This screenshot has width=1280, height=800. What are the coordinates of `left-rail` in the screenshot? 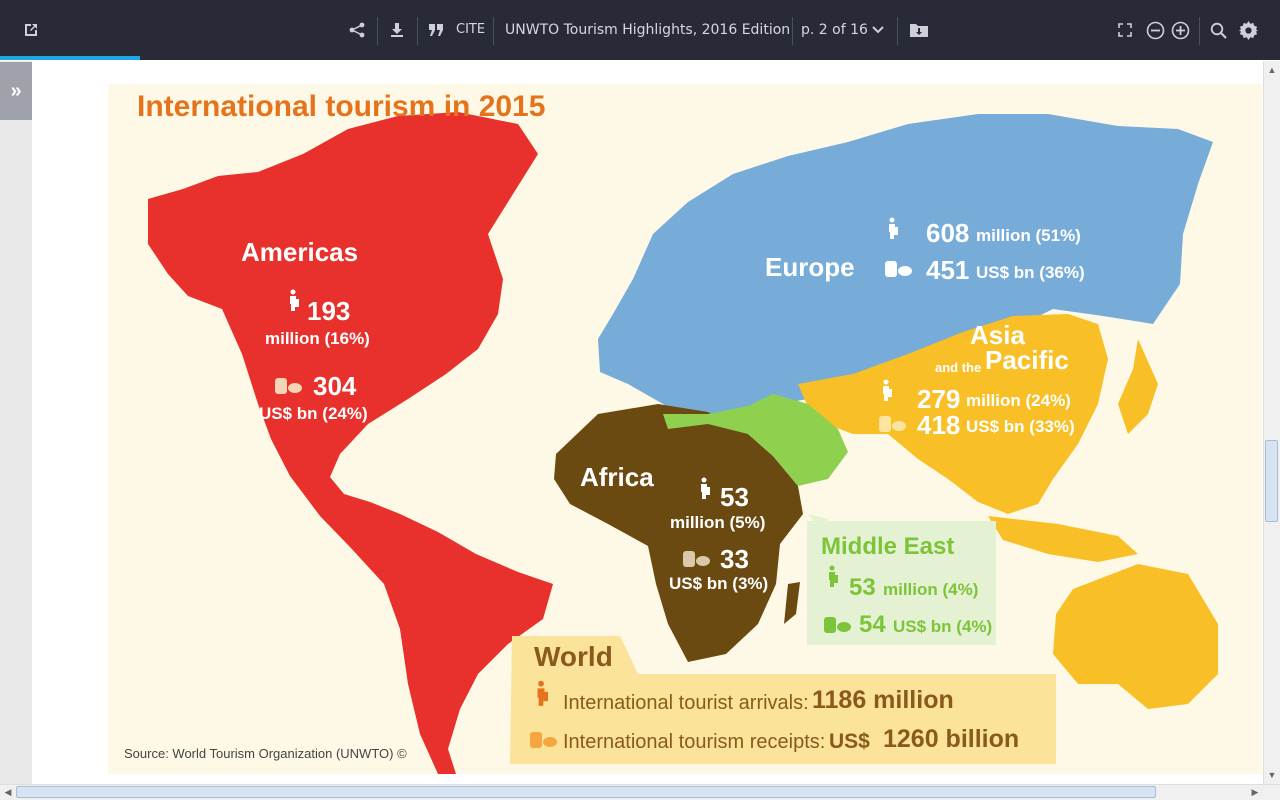 It's located at (16, 422).